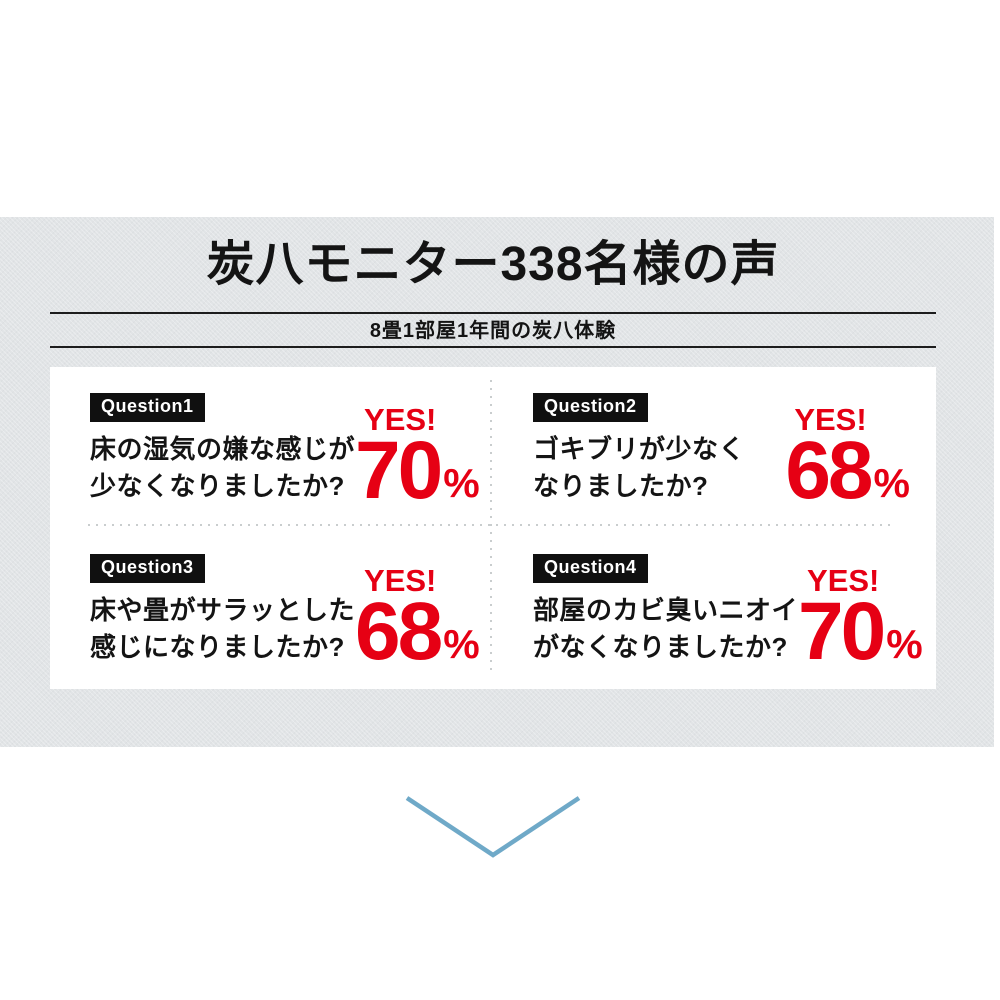 Image resolution: width=1000 pixels, height=1000 pixels. What do you see at coordinates (493, 331) in the screenshot?
I see `section-subtitle: 8畳1部屋1年間の炭八体験` at bounding box center [493, 331].